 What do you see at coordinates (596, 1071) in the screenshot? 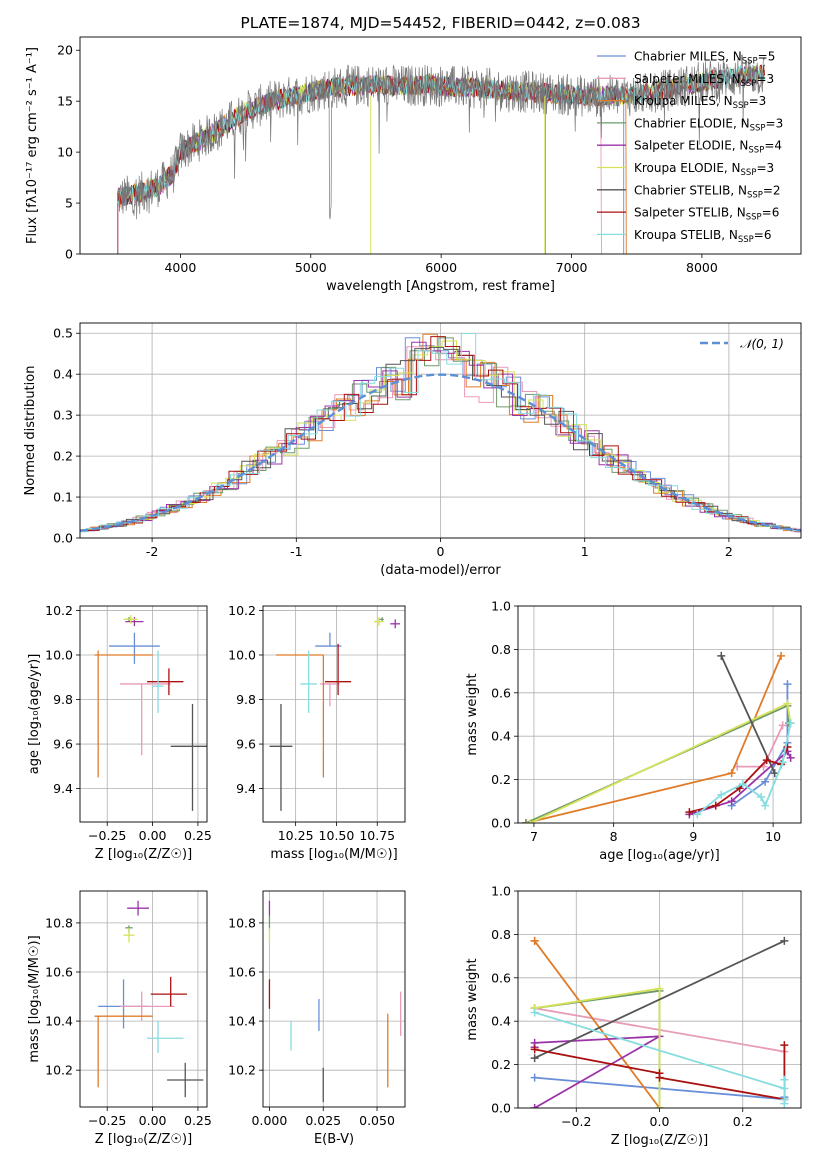
I see `series-line-salpeter_elodie` at bounding box center [596, 1071].